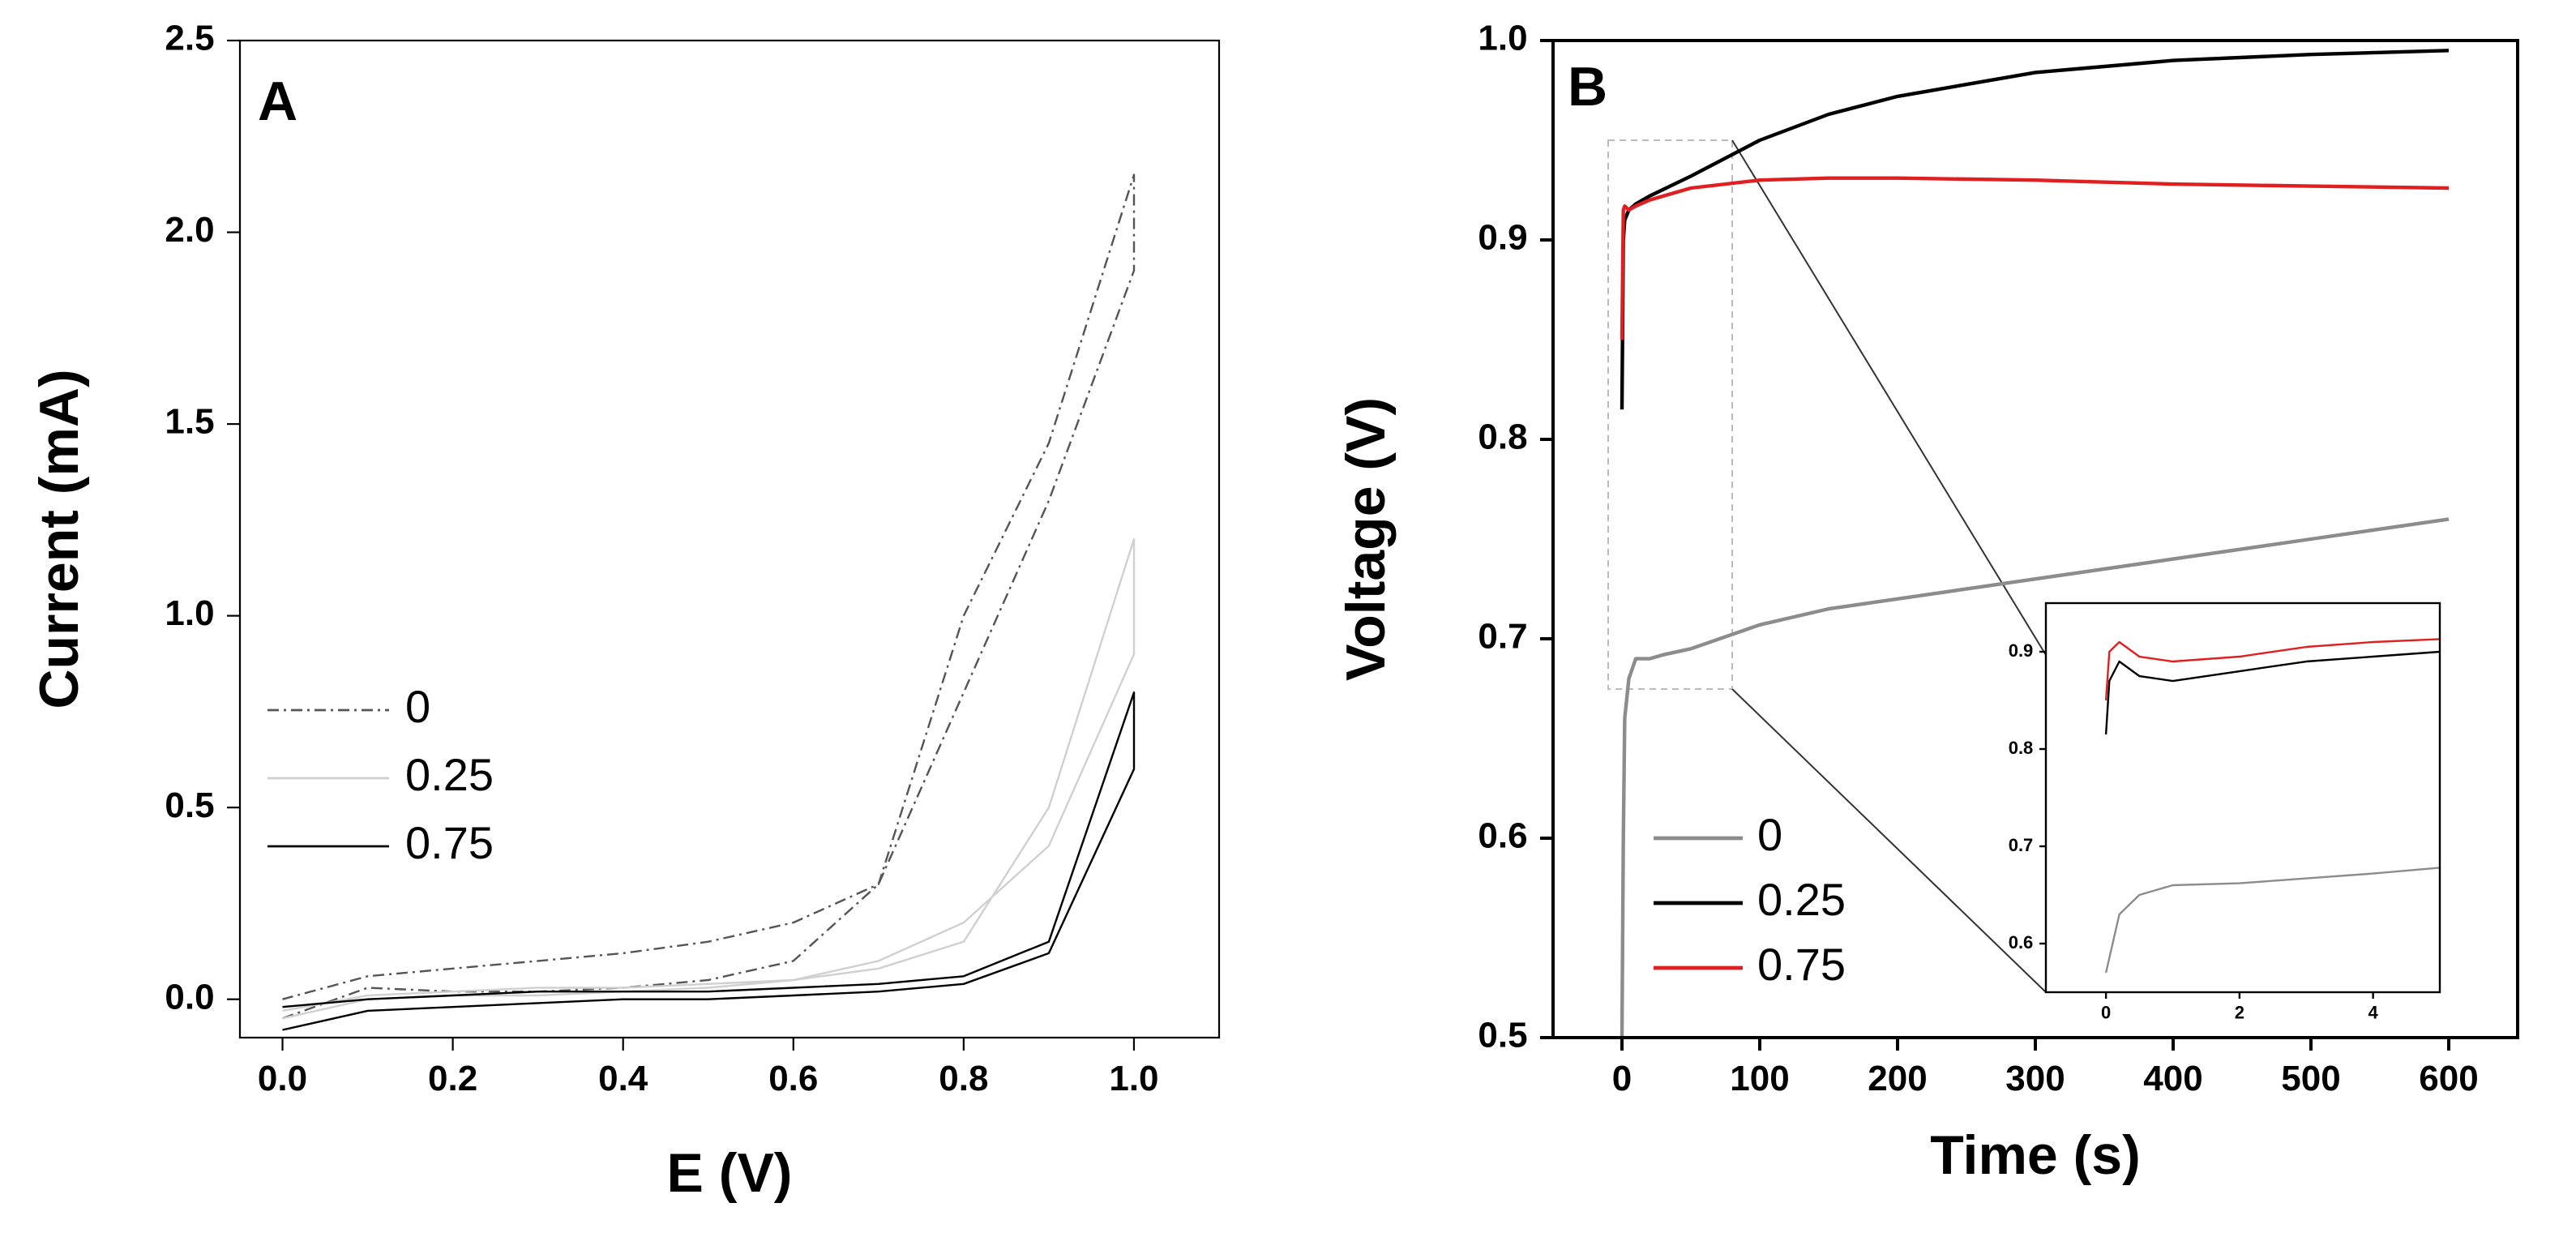 The width and height of the screenshot is (2576, 1250). Describe the element at coordinates (2035, 1078) in the screenshot. I see `x-tick-label: 300` at that location.